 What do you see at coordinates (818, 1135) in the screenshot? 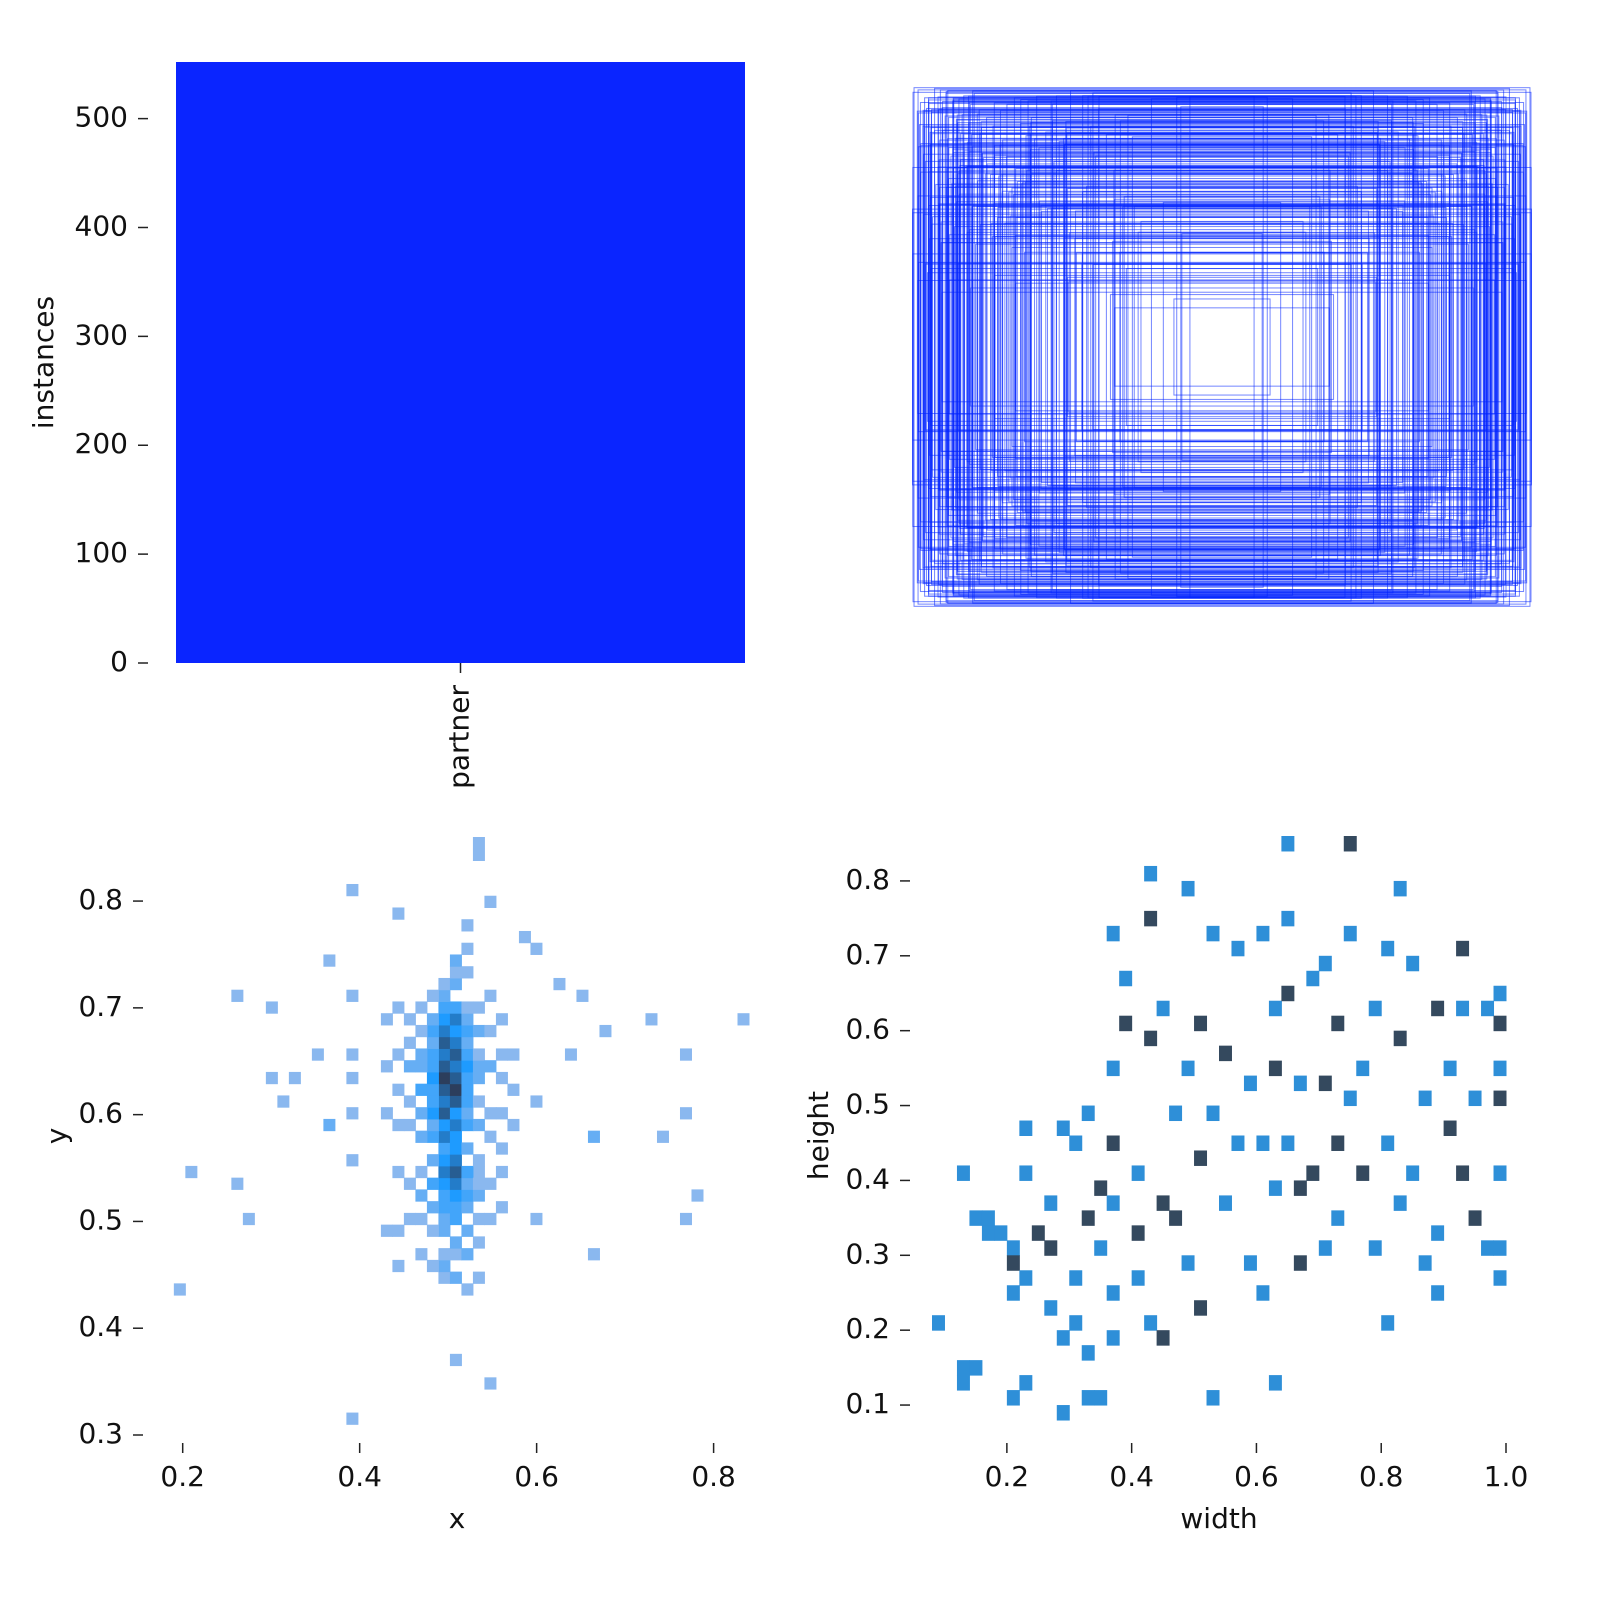
I see `y-axis-label: height` at bounding box center [818, 1135].